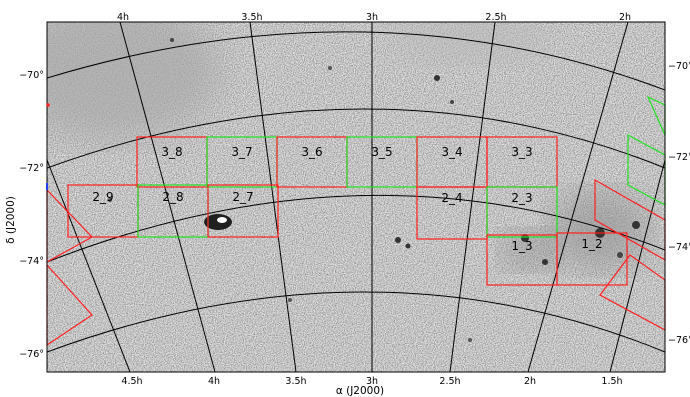  I want to click on field-label-1_2: 1_2, so click(591, 244).